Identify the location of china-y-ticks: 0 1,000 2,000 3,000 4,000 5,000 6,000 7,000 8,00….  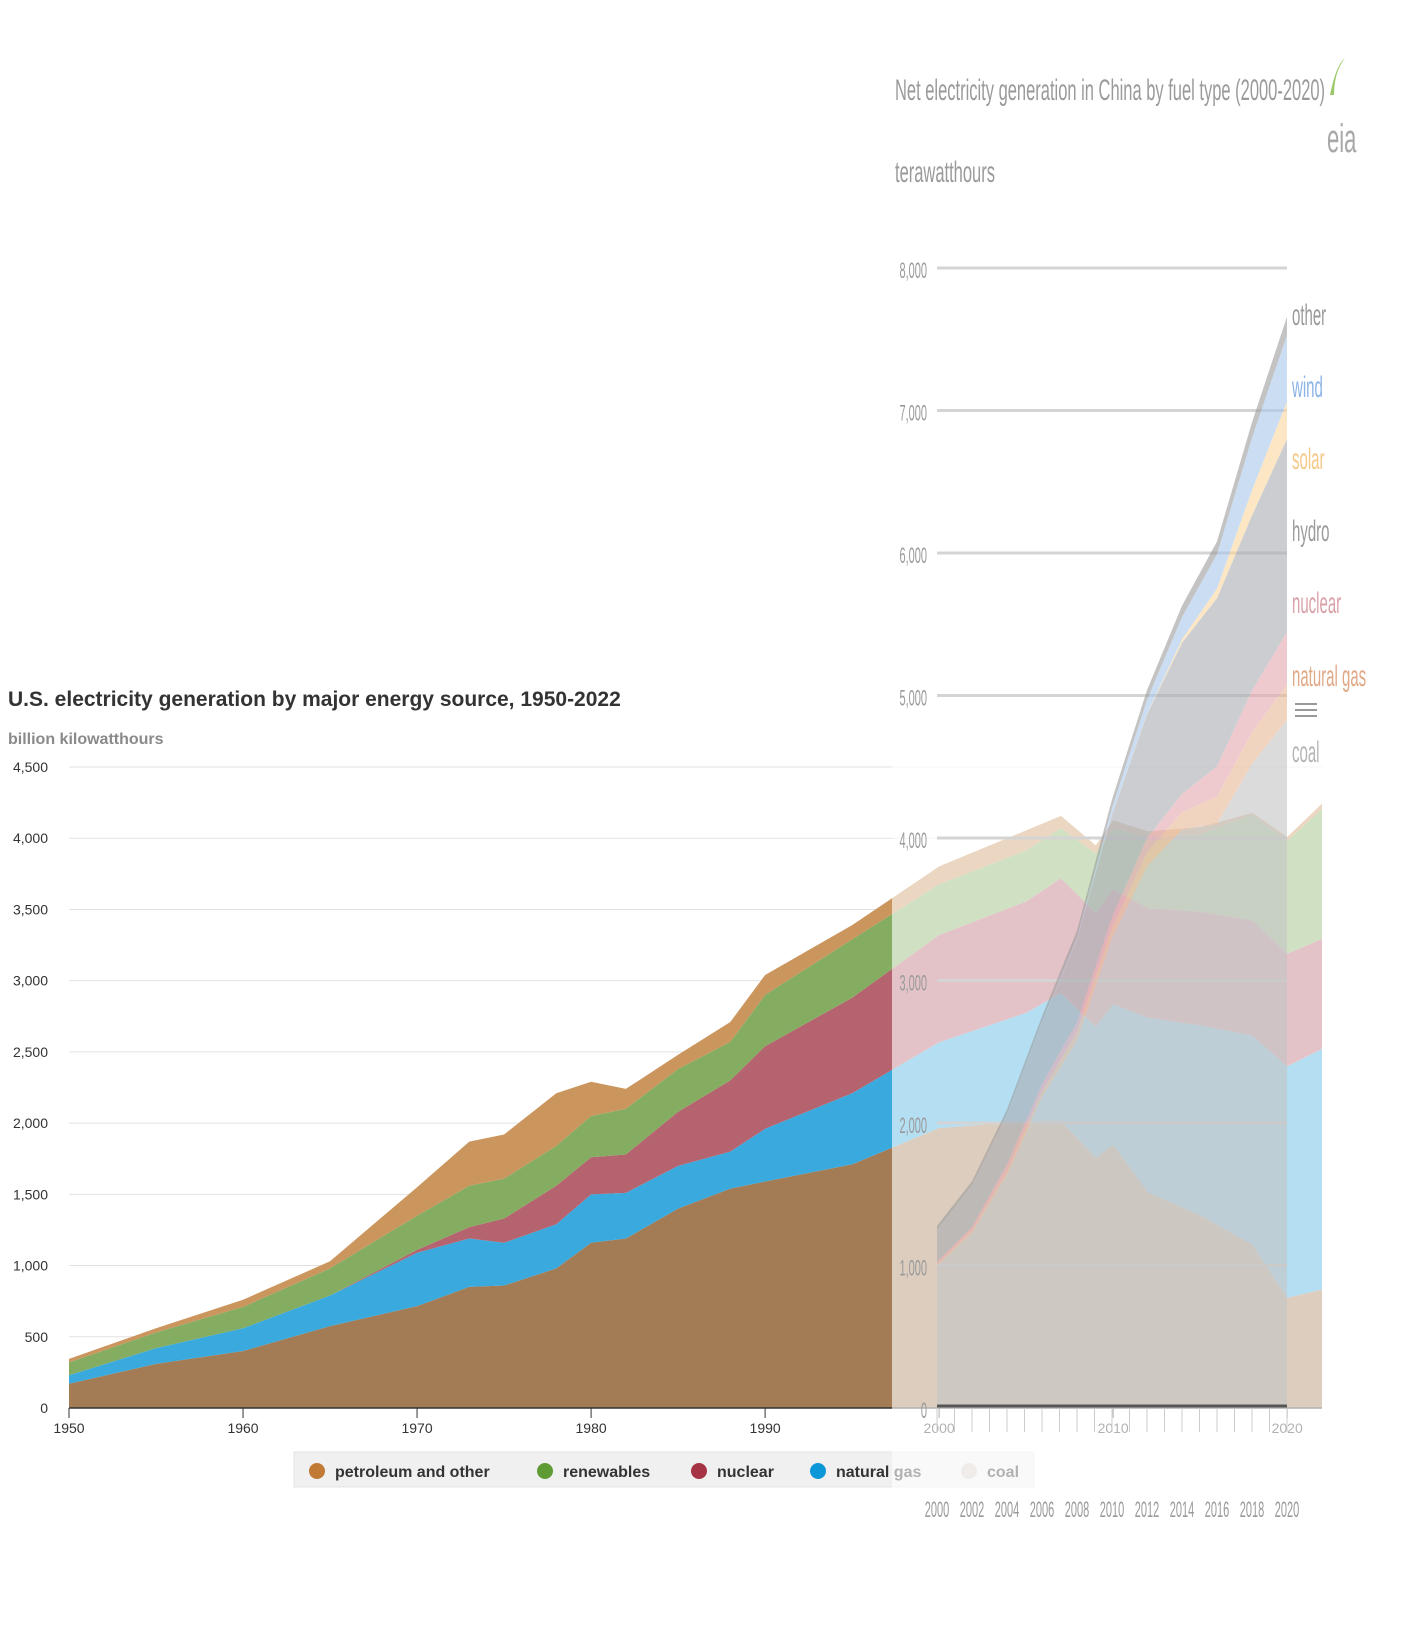
(913, 840).